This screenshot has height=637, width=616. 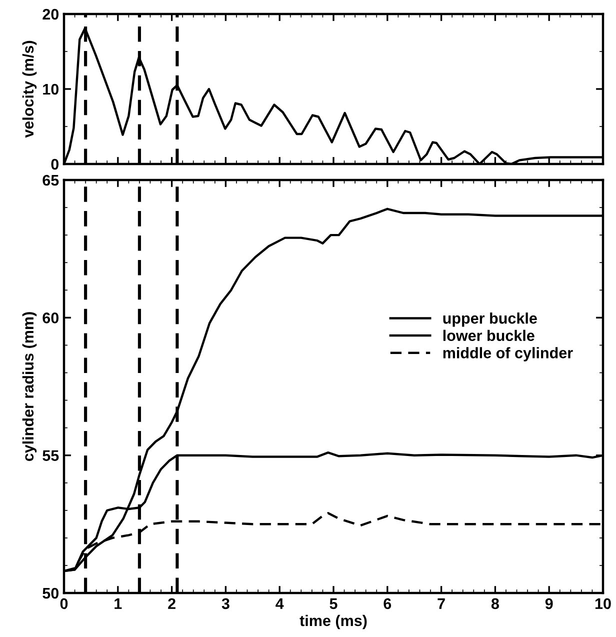 What do you see at coordinates (549, 604) in the screenshot?
I see `x-tick-label: 9` at bounding box center [549, 604].